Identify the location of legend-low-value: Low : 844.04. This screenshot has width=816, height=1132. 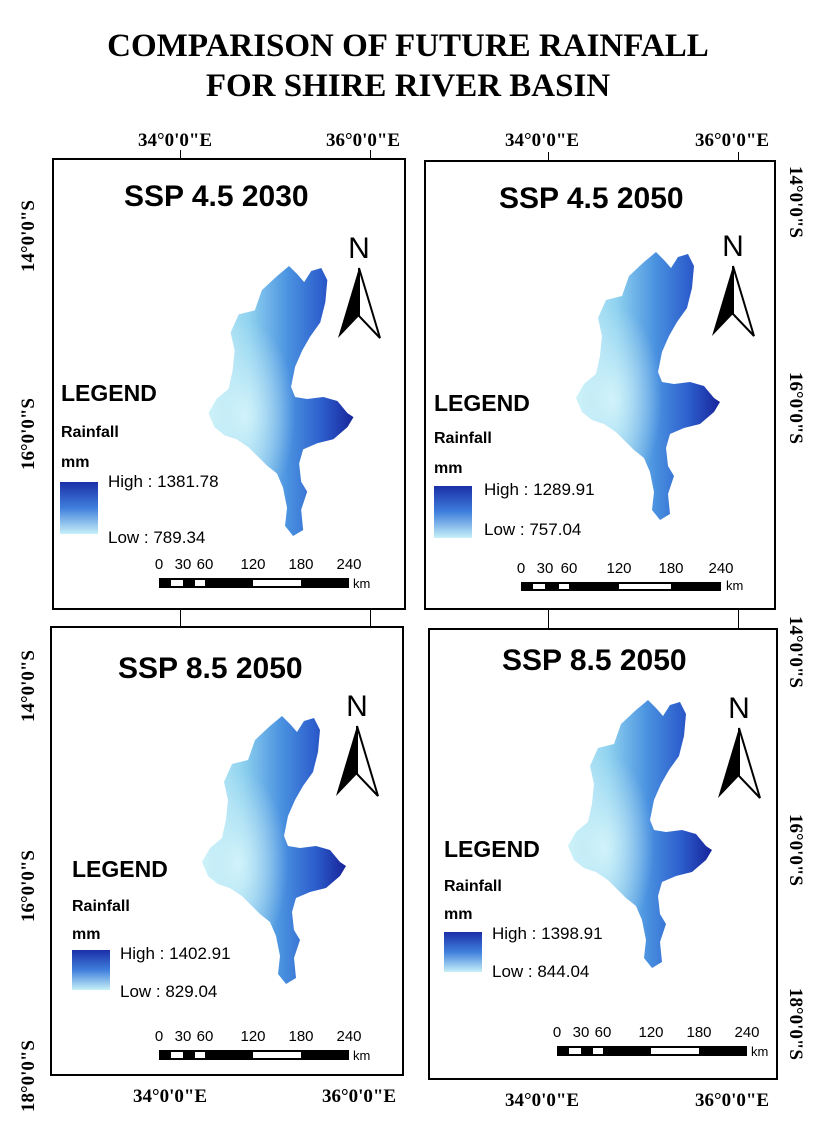
(541, 971).